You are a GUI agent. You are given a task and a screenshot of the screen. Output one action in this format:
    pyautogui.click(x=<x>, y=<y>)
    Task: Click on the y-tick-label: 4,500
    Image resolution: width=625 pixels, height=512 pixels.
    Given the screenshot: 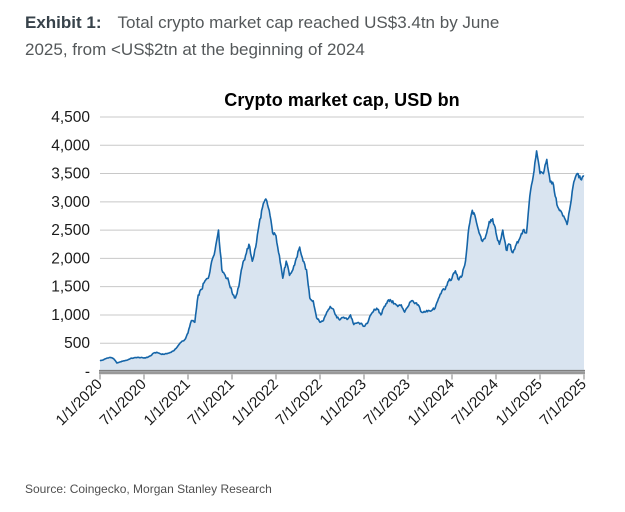 What is the action you would take?
    pyautogui.click(x=70, y=117)
    